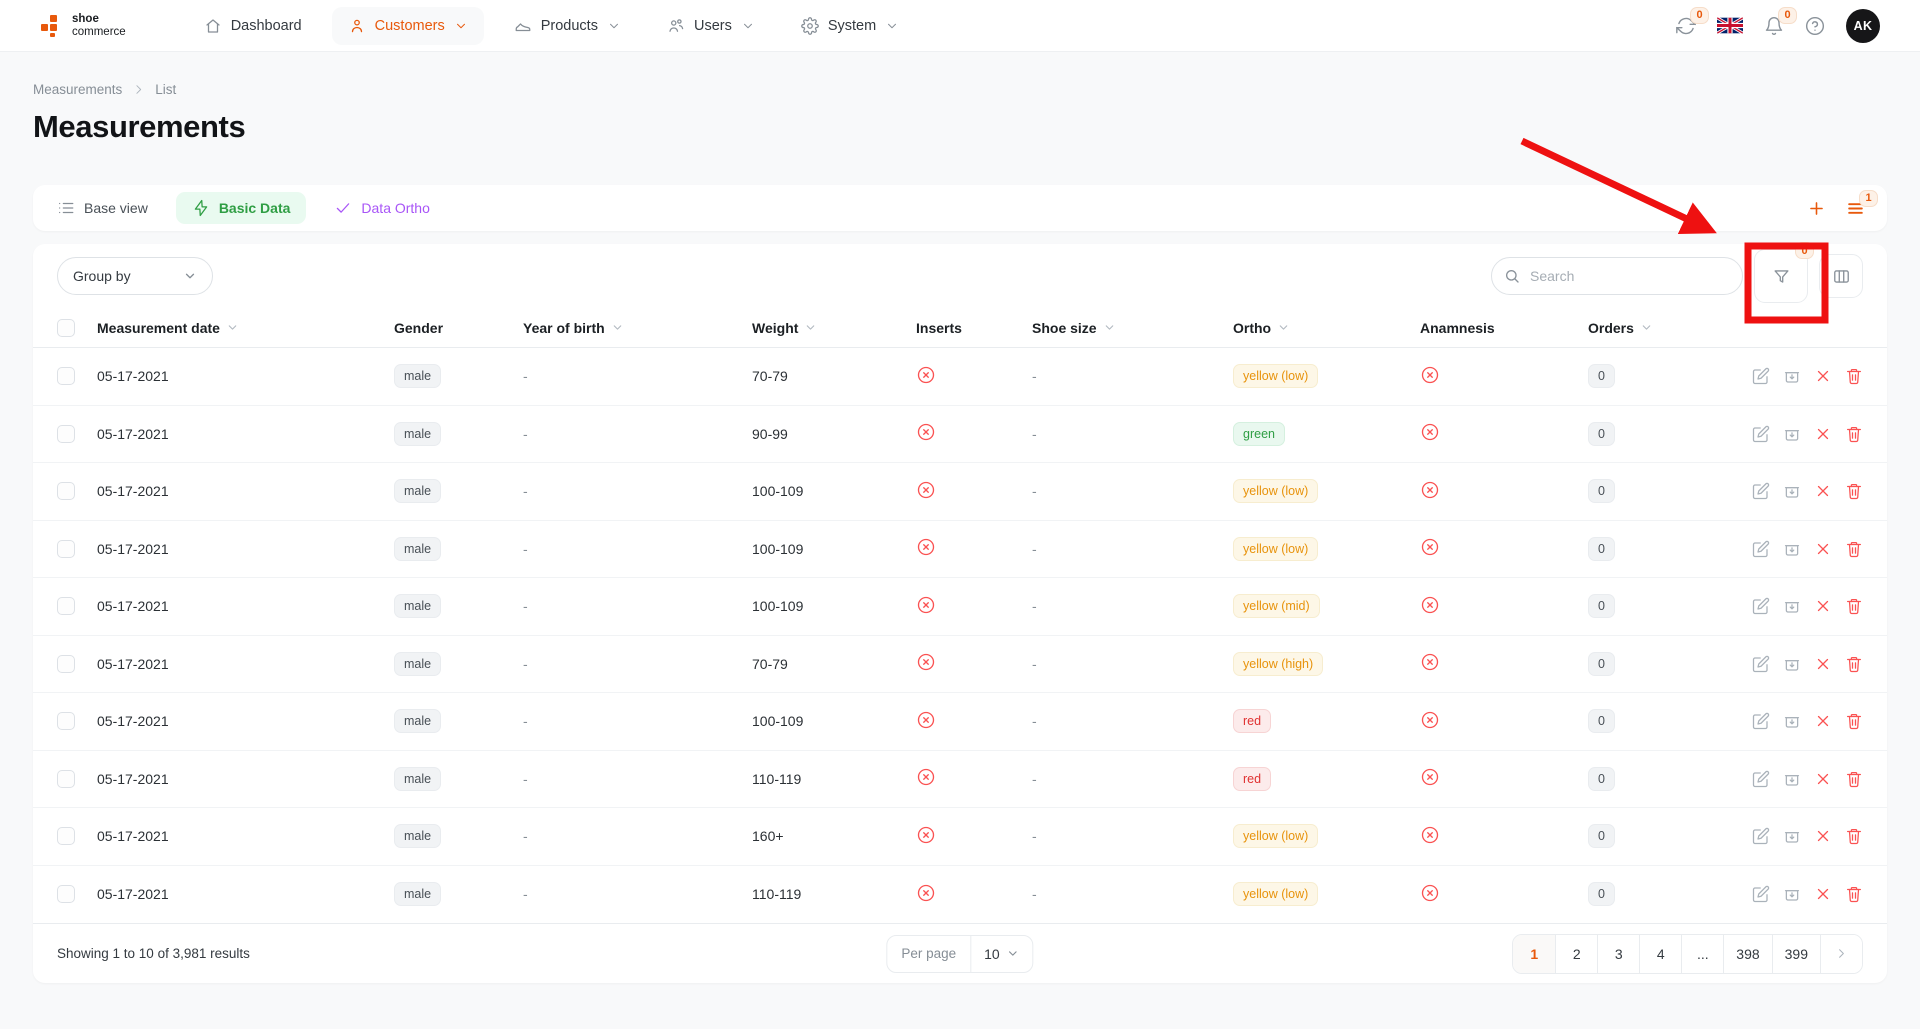 The height and width of the screenshot is (1029, 1920). What do you see at coordinates (381, 208) in the screenshot?
I see `view-tab-data-ortho: Data Ortho` at bounding box center [381, 208].